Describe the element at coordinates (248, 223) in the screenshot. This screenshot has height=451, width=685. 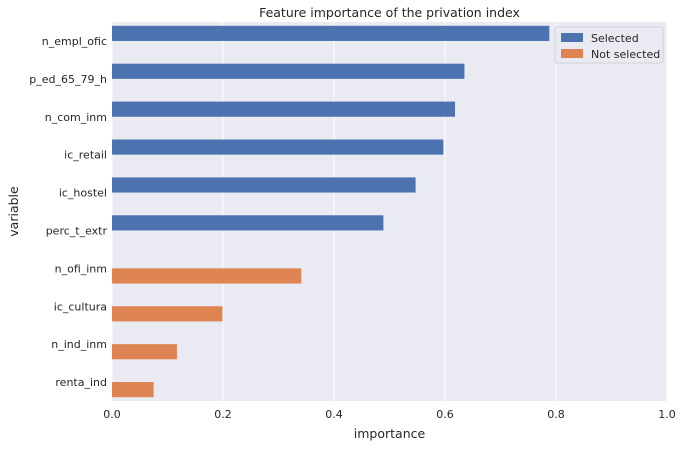
I see `bar-perc-t-extr` at that location.